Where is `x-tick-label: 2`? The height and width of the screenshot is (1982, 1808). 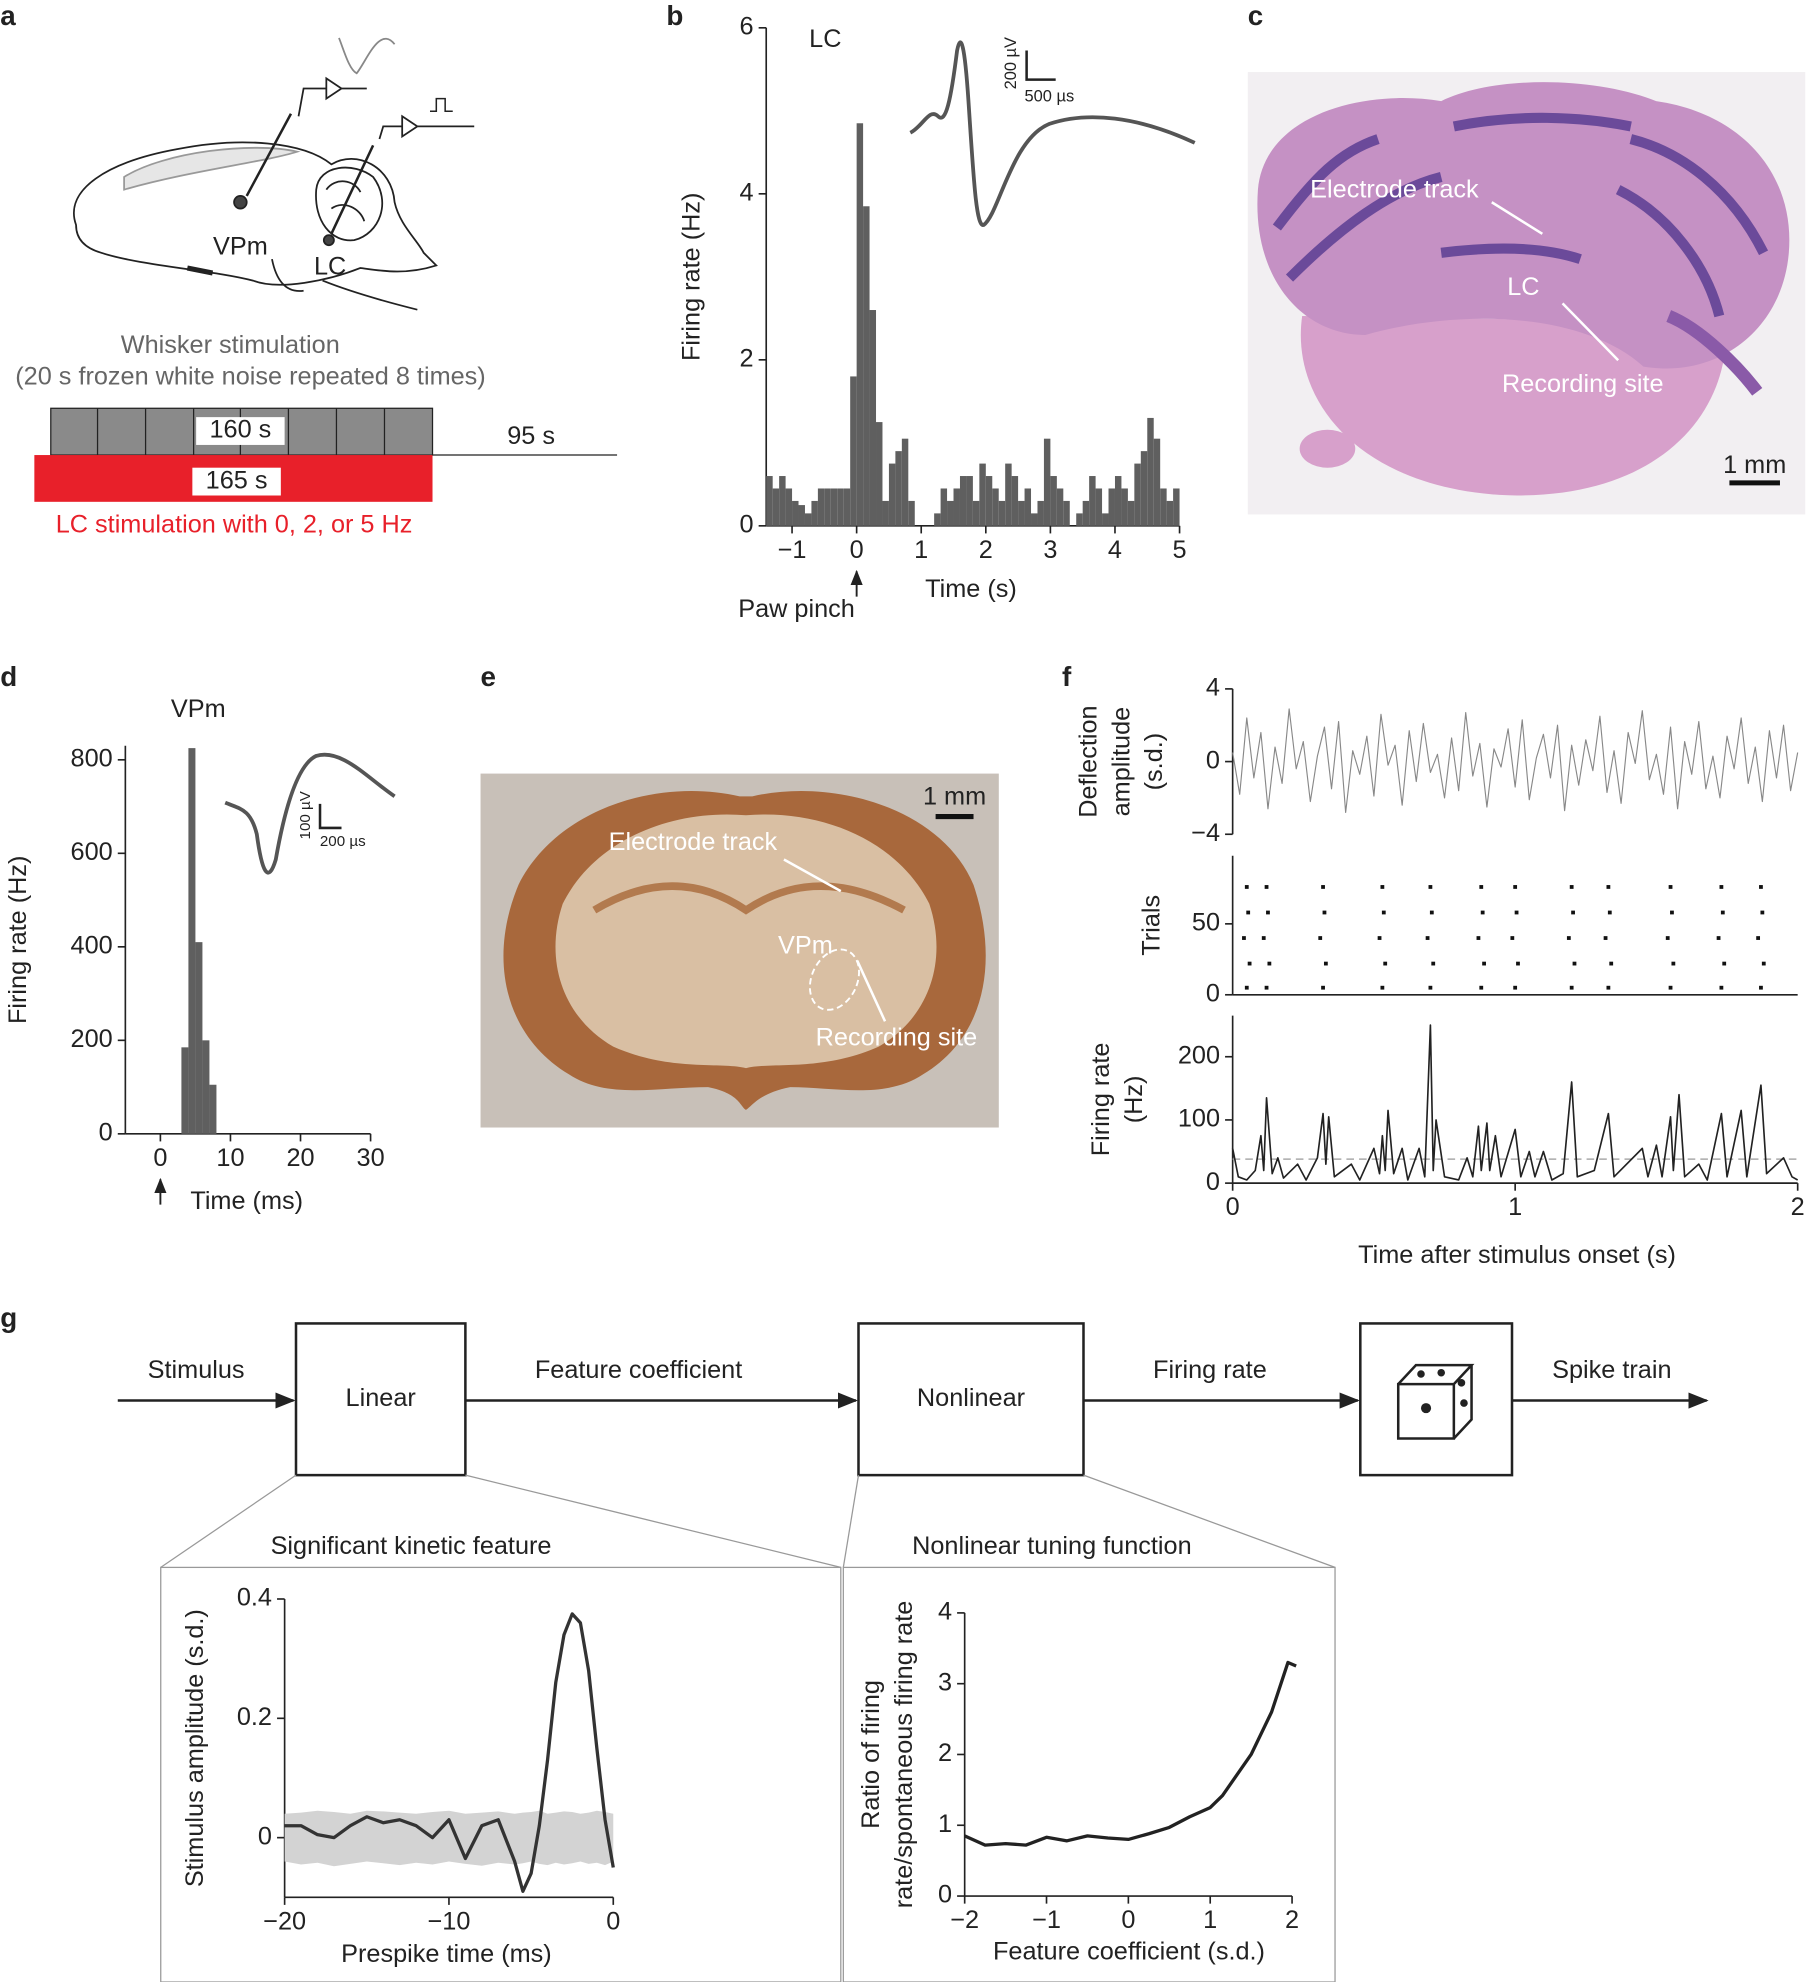 x-tick-label: 2 is located at coordinates (986, 550).